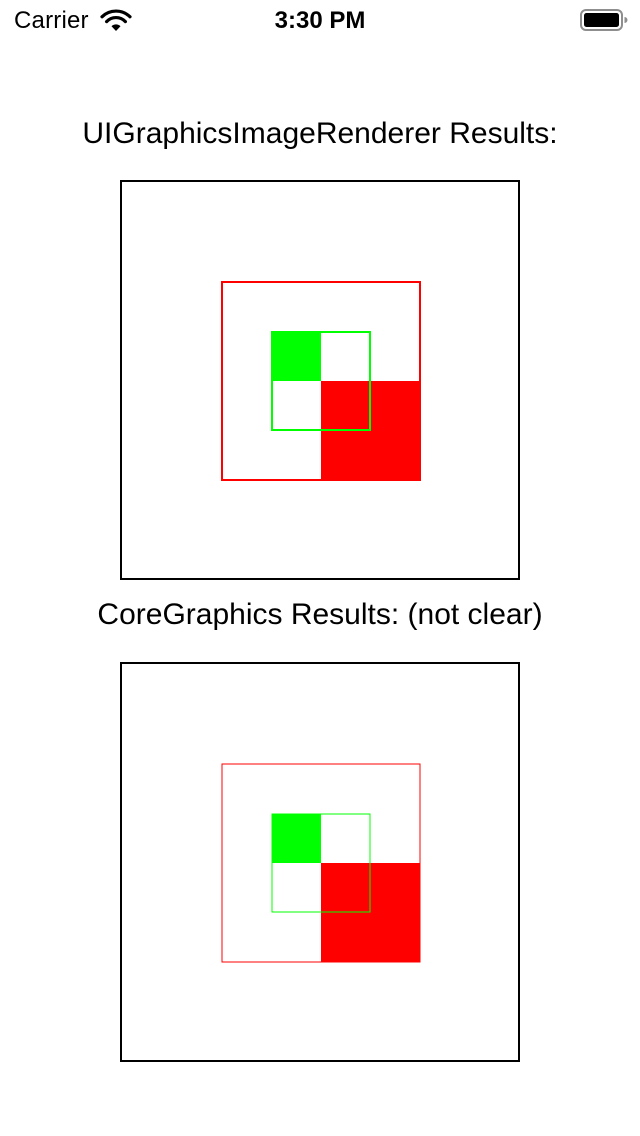 The width and height of the screenshot is (640, 1136). What do you see at coordinates (116, 20) in the screenshot?
I see `wifi-icon` at bounding box center [116, 20].